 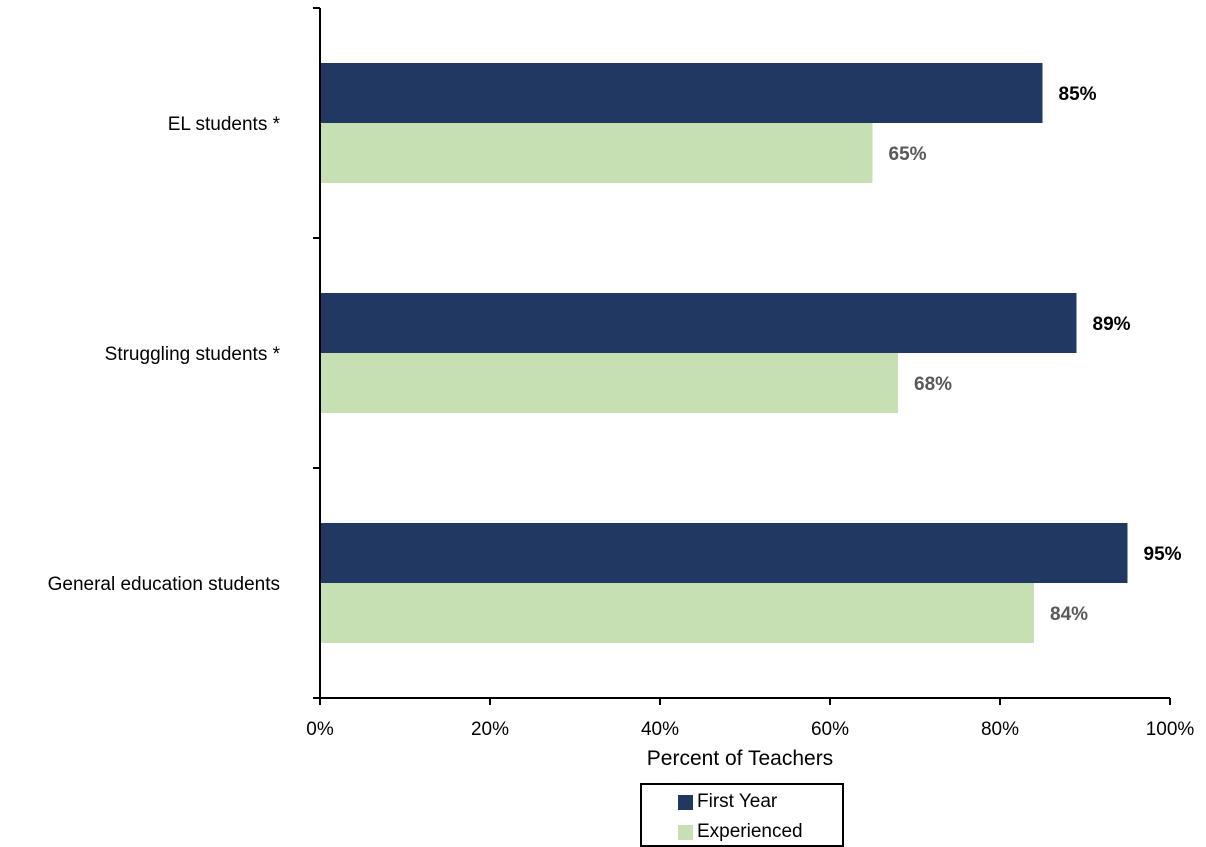 I want to click on legend-swatch-experienced, so click(x=685, y=832).